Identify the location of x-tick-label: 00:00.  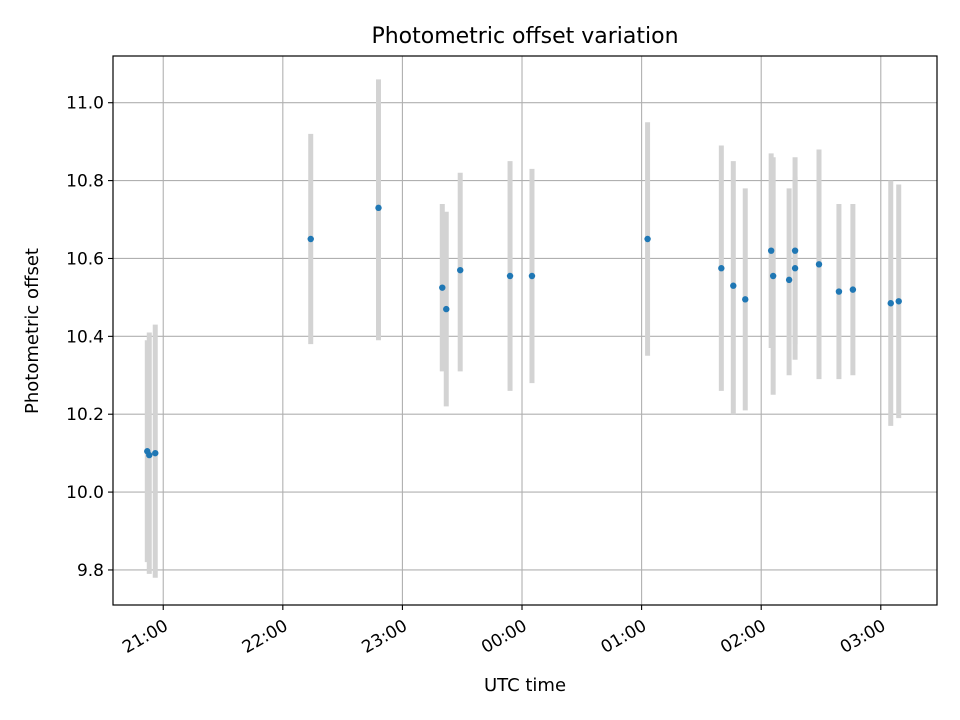
(504, 637).